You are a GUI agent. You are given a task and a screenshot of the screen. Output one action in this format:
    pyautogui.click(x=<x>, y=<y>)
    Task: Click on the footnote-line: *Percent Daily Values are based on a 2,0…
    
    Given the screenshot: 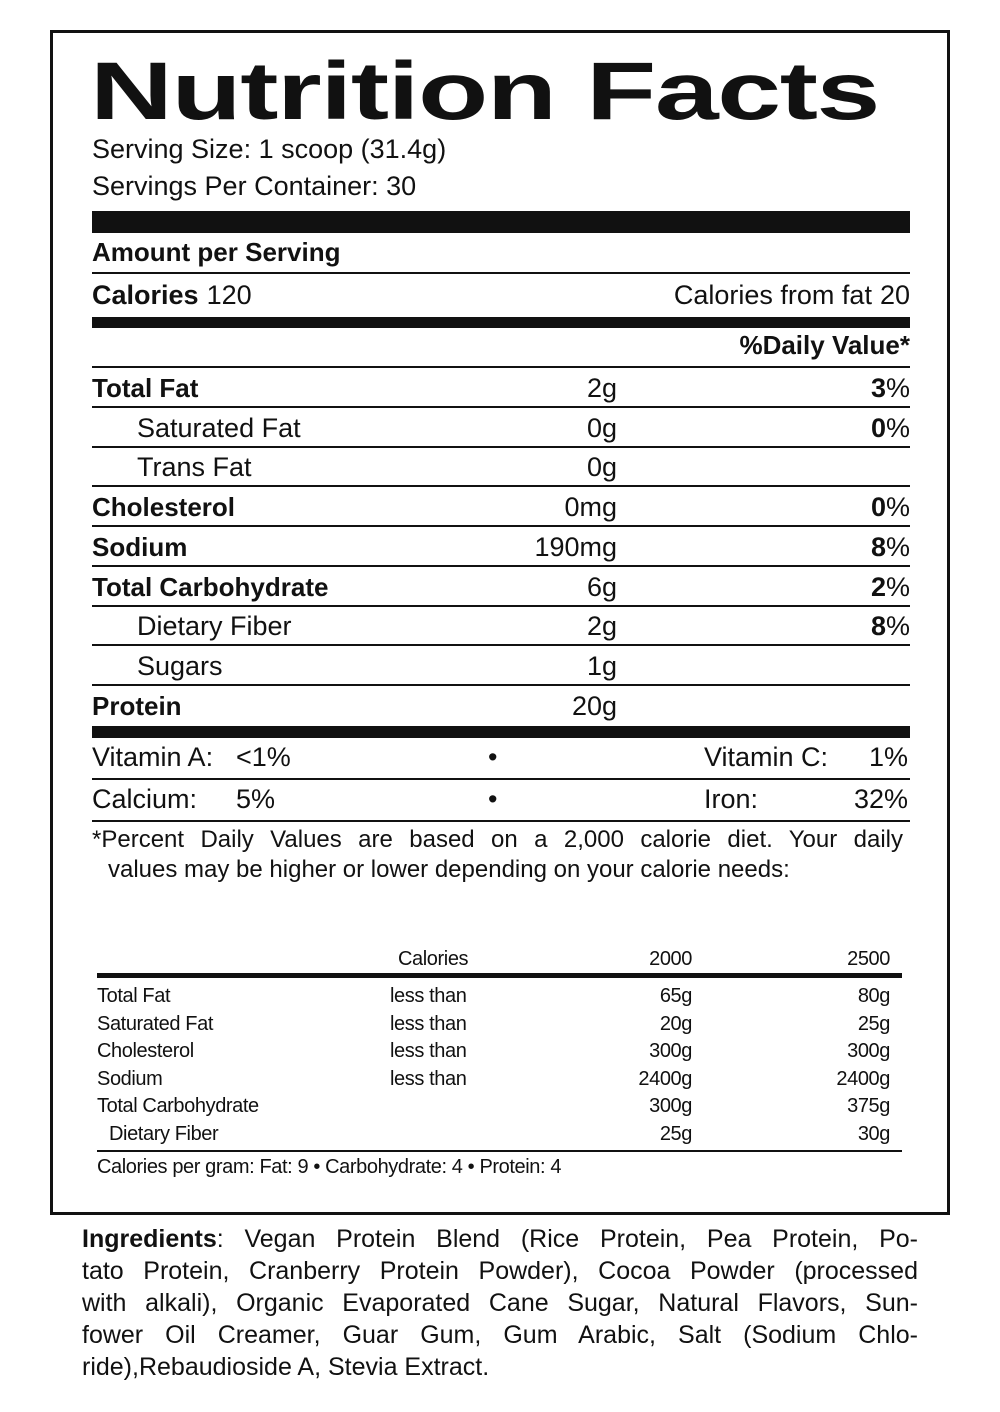 What is the action you would take?
    pyautogui.click(x=497, y=839)
    